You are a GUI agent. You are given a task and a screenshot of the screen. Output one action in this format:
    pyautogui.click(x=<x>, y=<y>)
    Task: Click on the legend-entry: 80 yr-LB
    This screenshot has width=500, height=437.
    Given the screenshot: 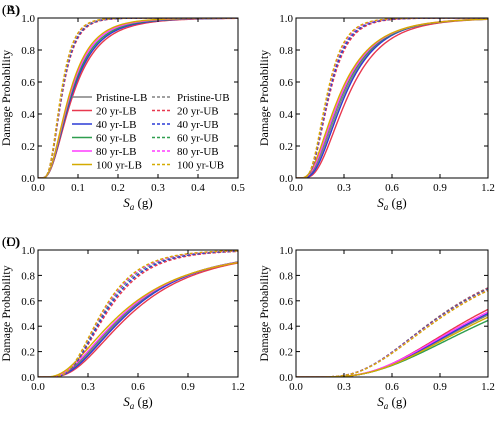 What is the action you would take?
    pyautogui.click(x=116, y=152)
    